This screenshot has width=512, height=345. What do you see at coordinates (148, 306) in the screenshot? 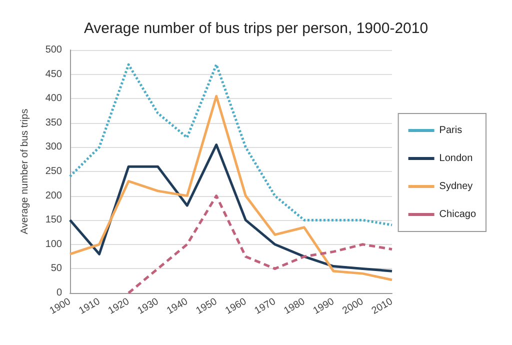
I see `x-tick-label: 1930` at bounding box center [148, 306].